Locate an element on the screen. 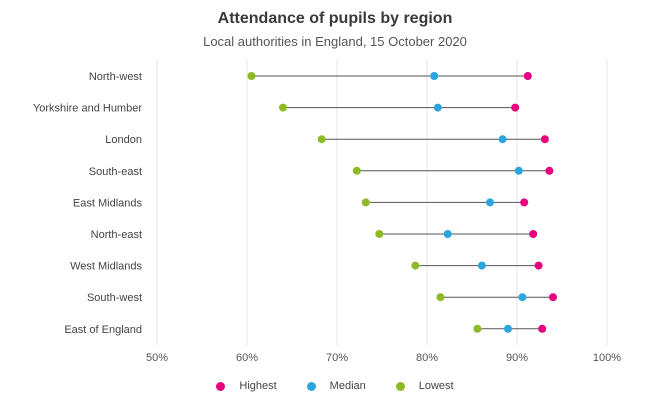  x-tick-label: 70% is located at coordinates (337, 358).